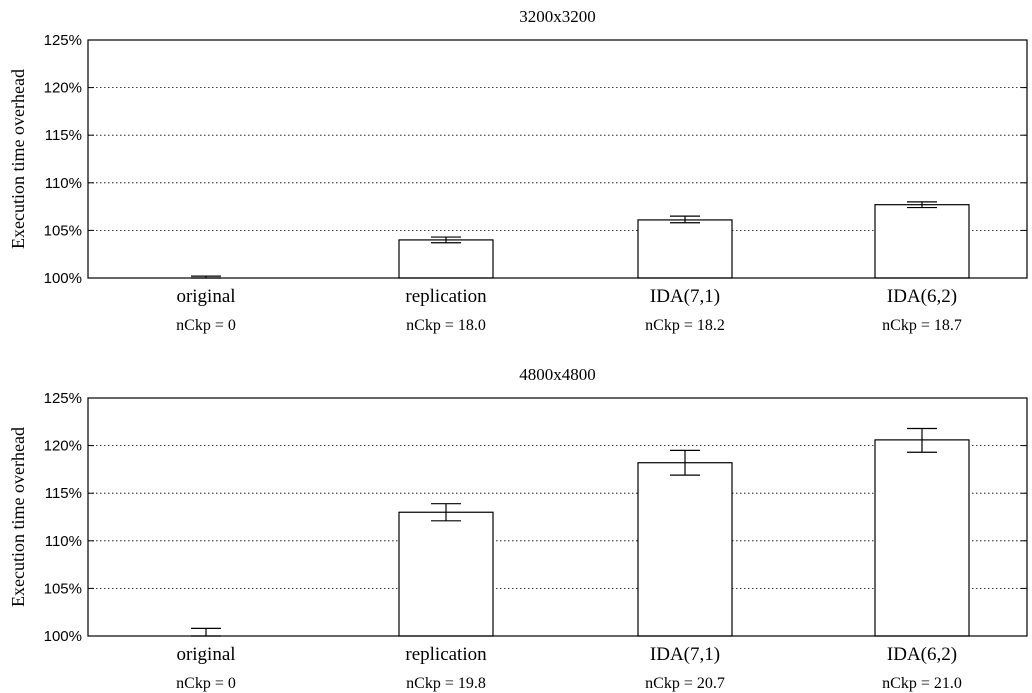 This screenshot has width=1032, height=693. Describe the element at coordinates (922, 325) in the screenshot. I see `x-sublabel: nCkp = 18.7` at that location.